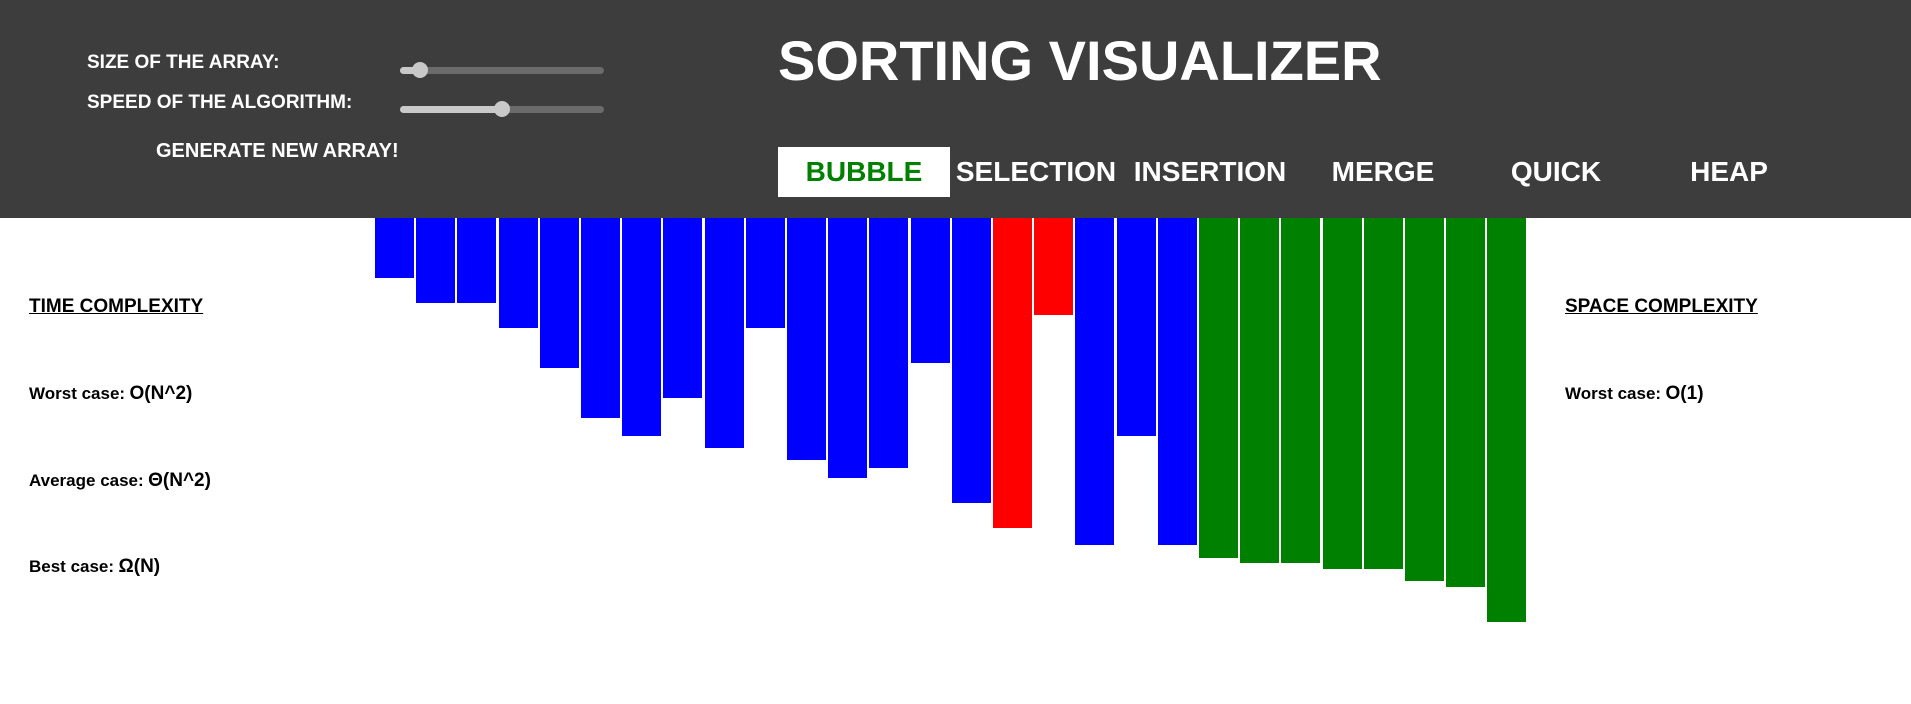 The image size is (1911, 704). I want to click on best-case-value: Ω(N), so click(139, 566).